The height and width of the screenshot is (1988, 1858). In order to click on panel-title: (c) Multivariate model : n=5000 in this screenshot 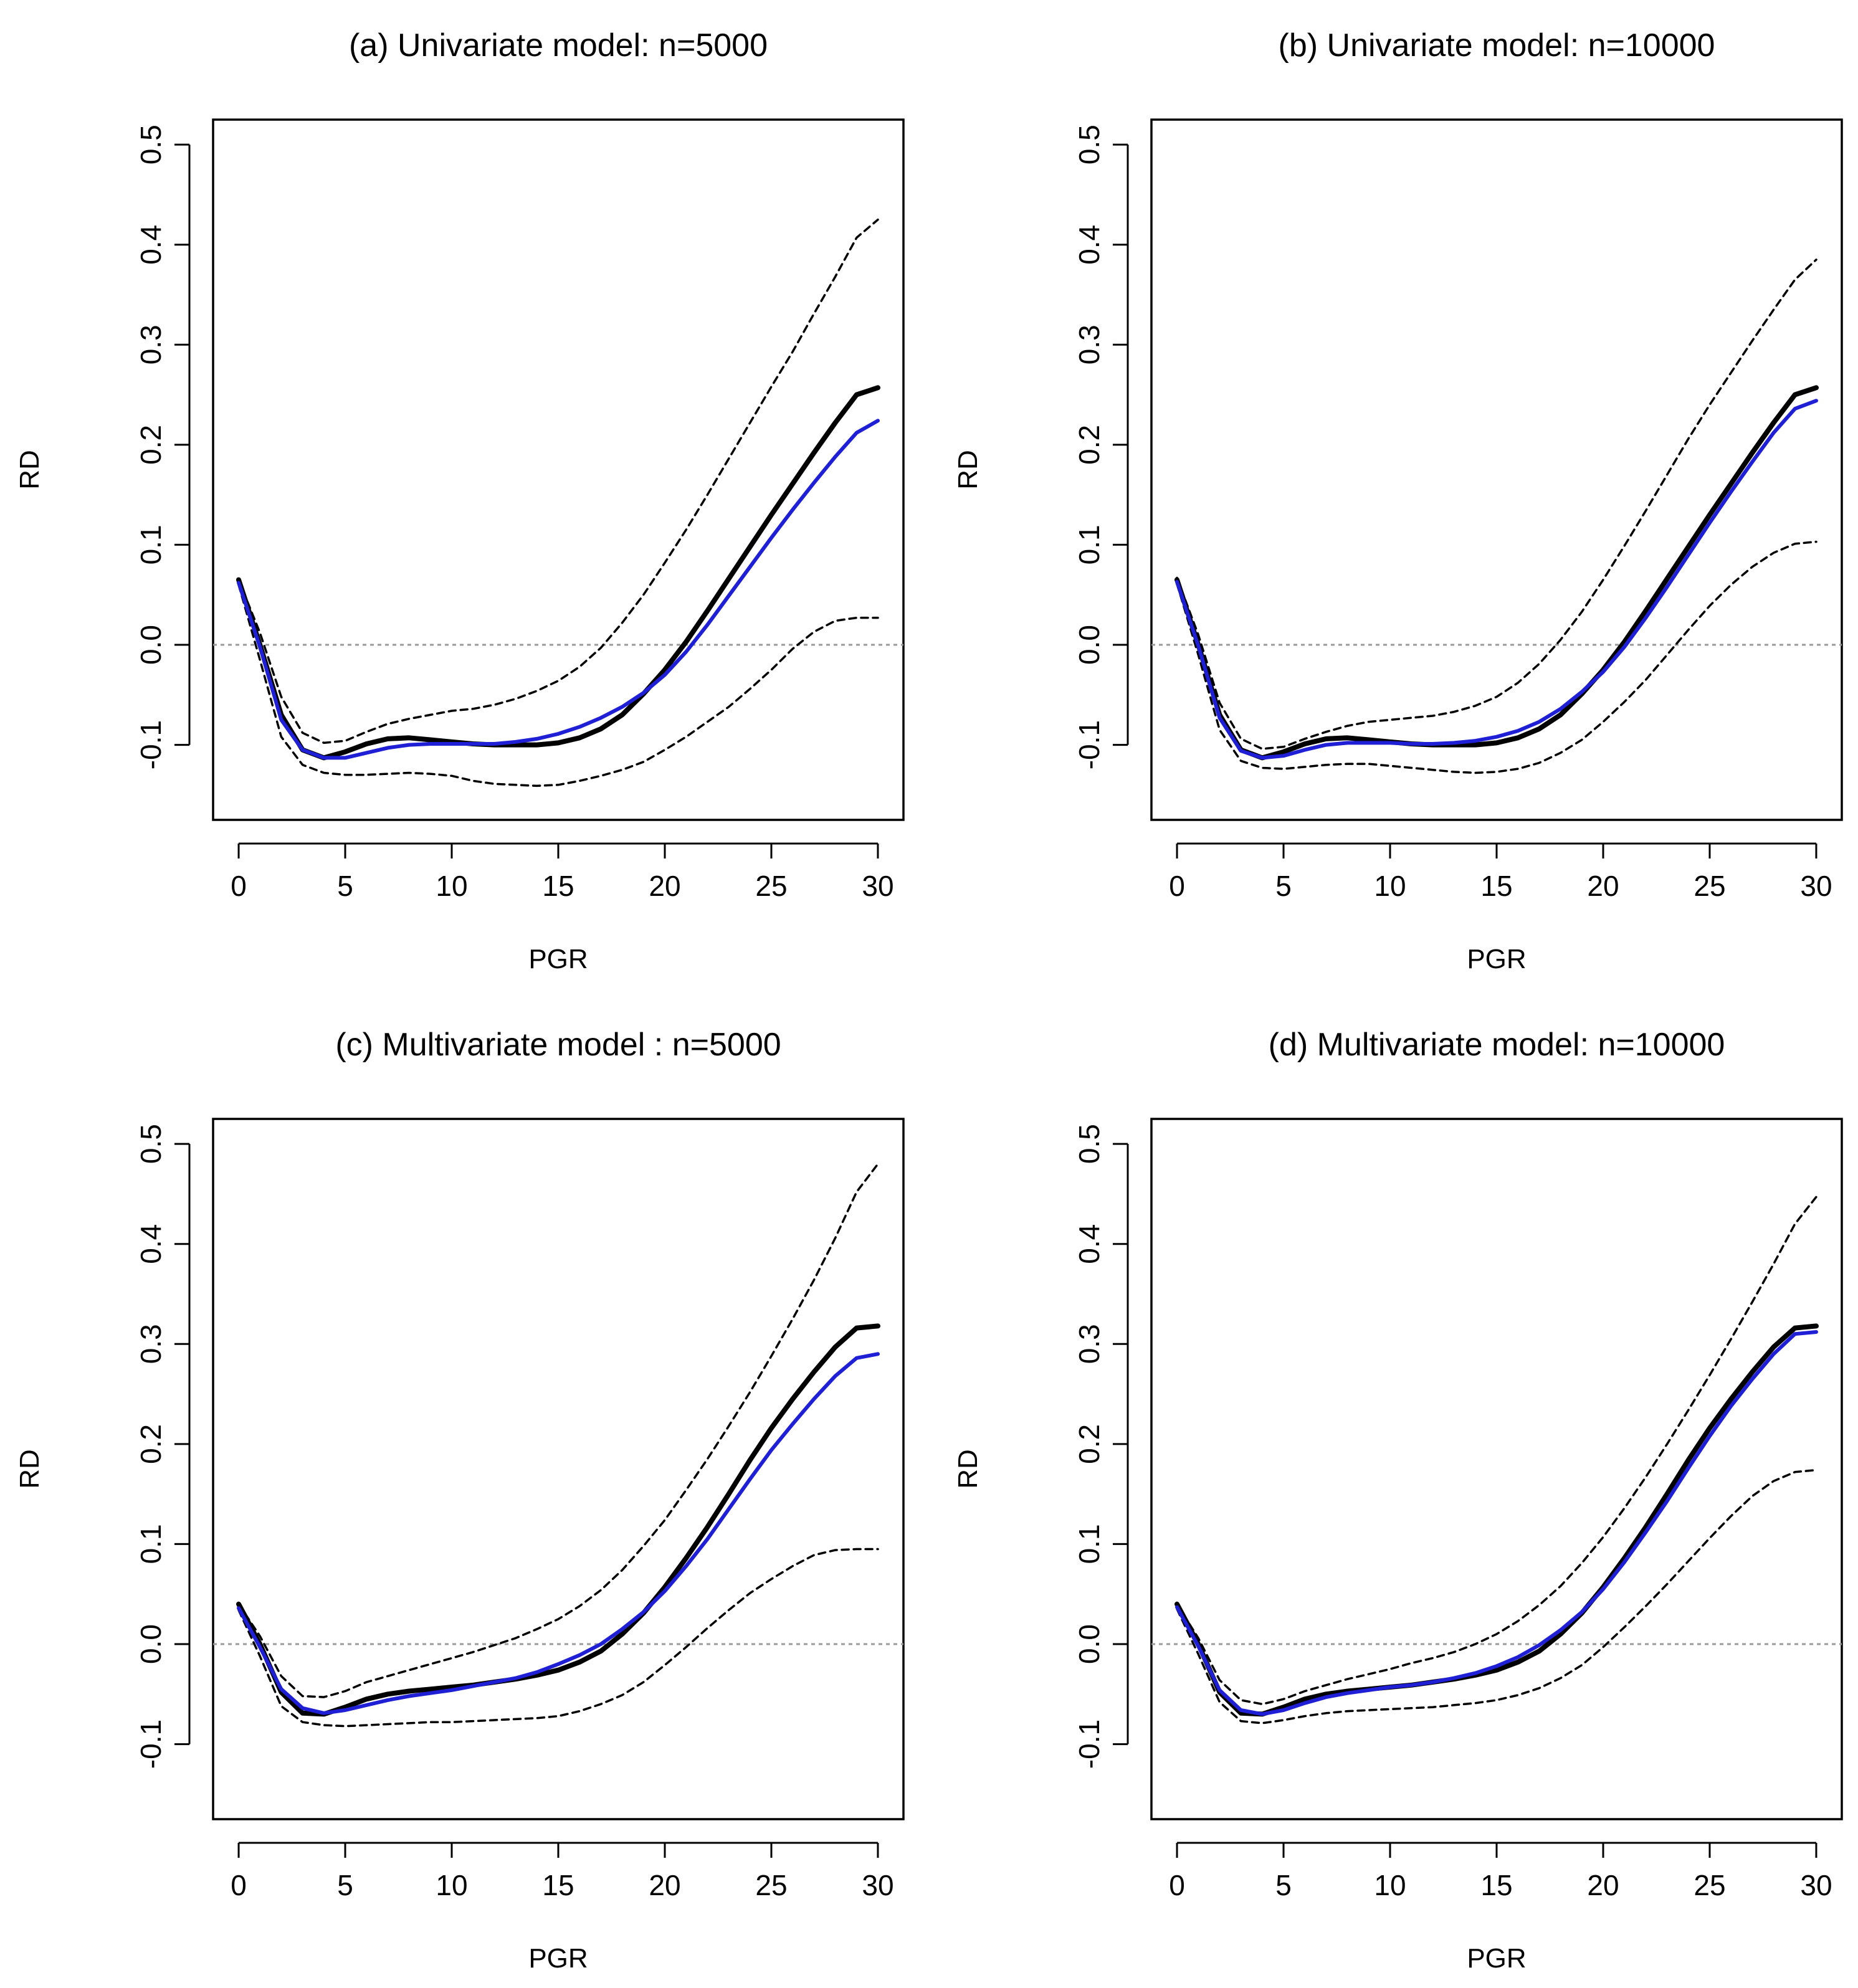, I will do `click(558, 1045)`.